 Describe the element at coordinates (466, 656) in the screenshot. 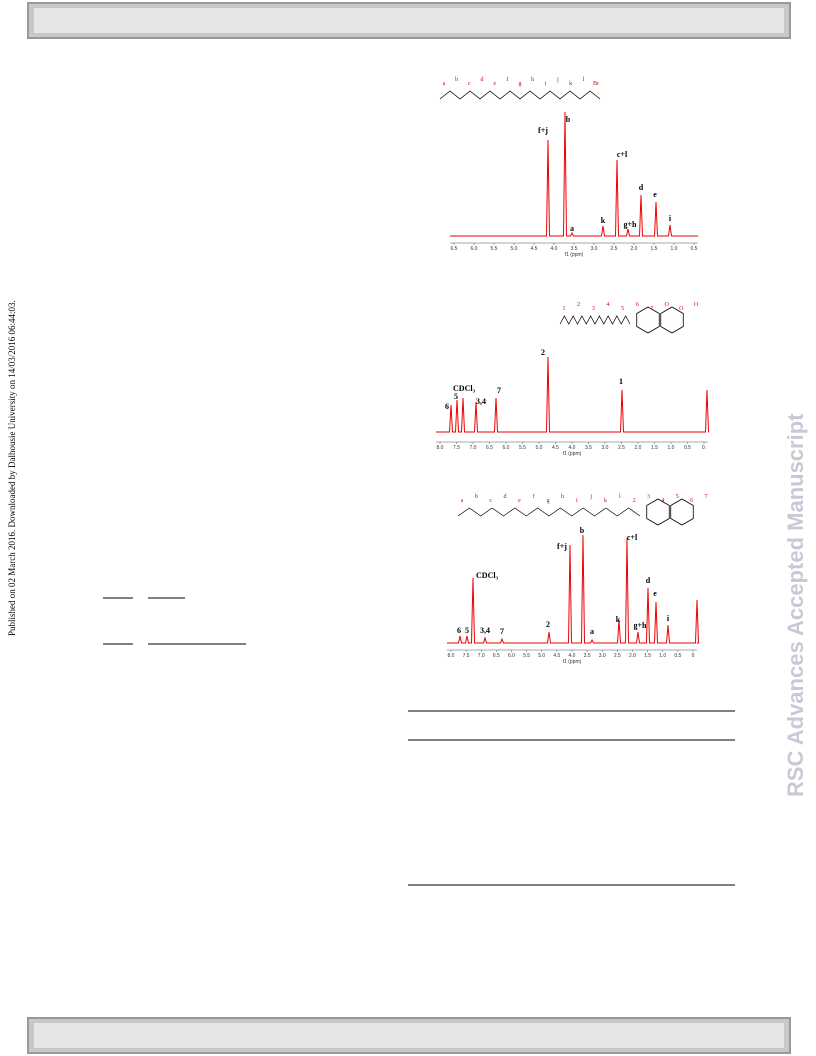

I see `tick-label: 7.5` at that location.